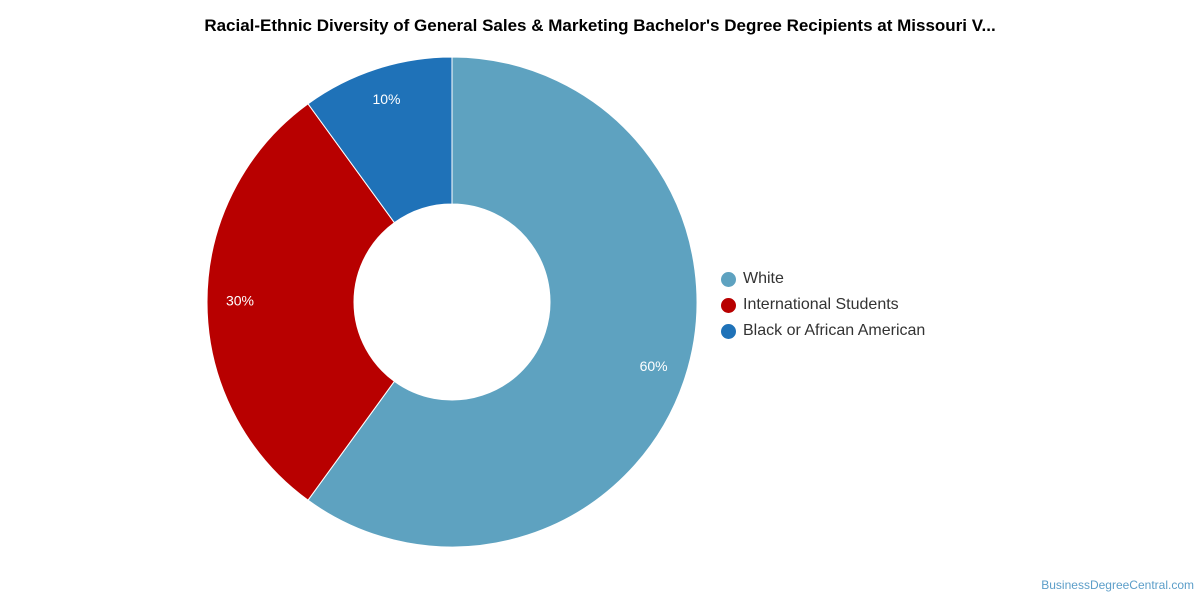 This screenshot has width=1200, height=600. I want to click on legend-item: Black or African American, so click(823, 331).